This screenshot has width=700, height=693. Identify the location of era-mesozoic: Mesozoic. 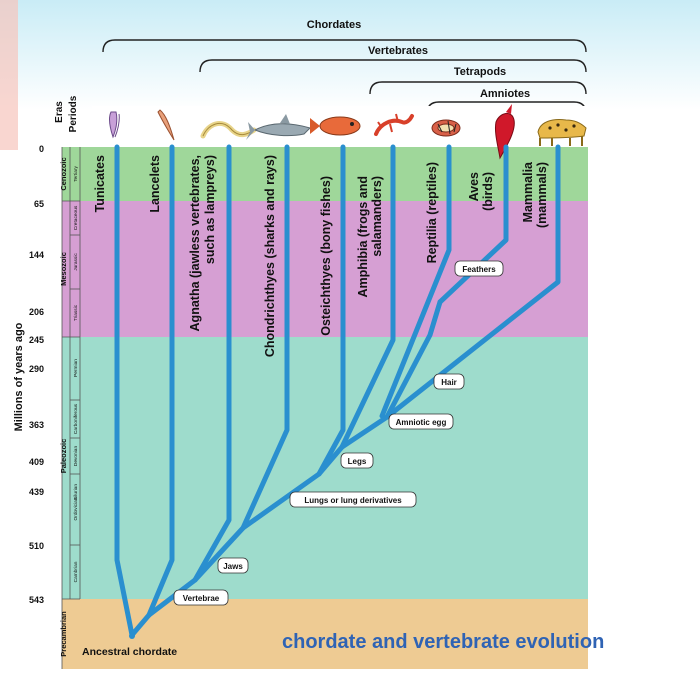
(63, 269).